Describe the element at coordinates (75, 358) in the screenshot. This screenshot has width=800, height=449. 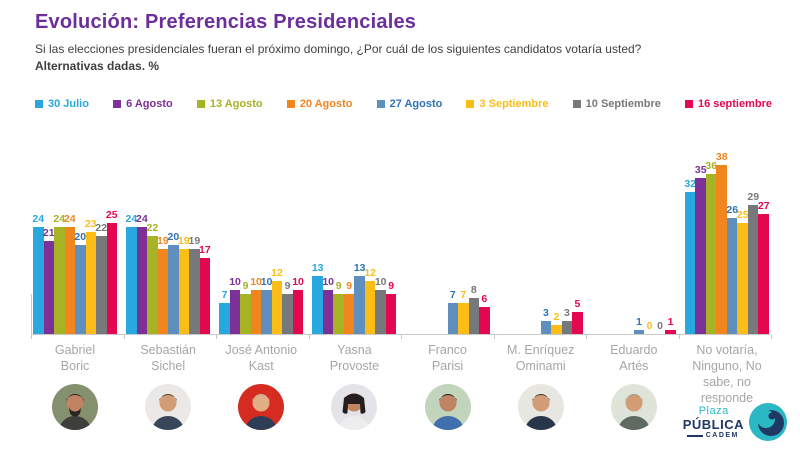
I see `candidate-name-label: Gabriel Boric` at that location.